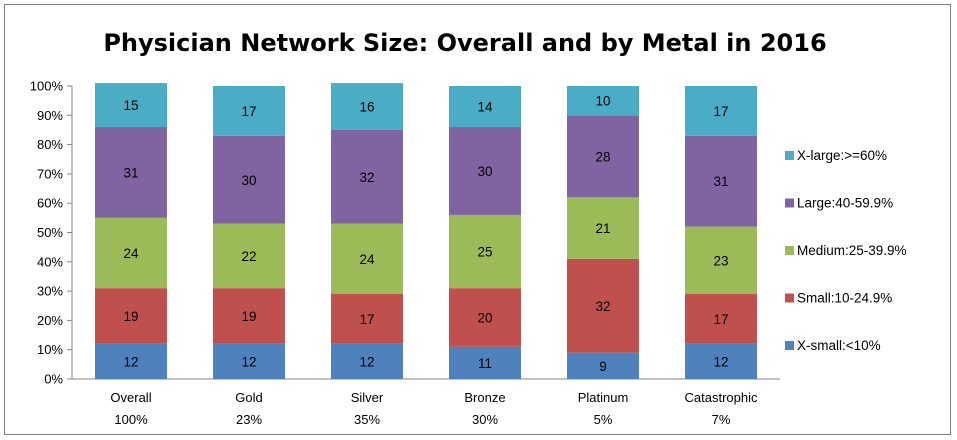  Describe the element at coordinates (842, 155) in the screenshot. I see `legend-label: X-large:>=60%` at that location.